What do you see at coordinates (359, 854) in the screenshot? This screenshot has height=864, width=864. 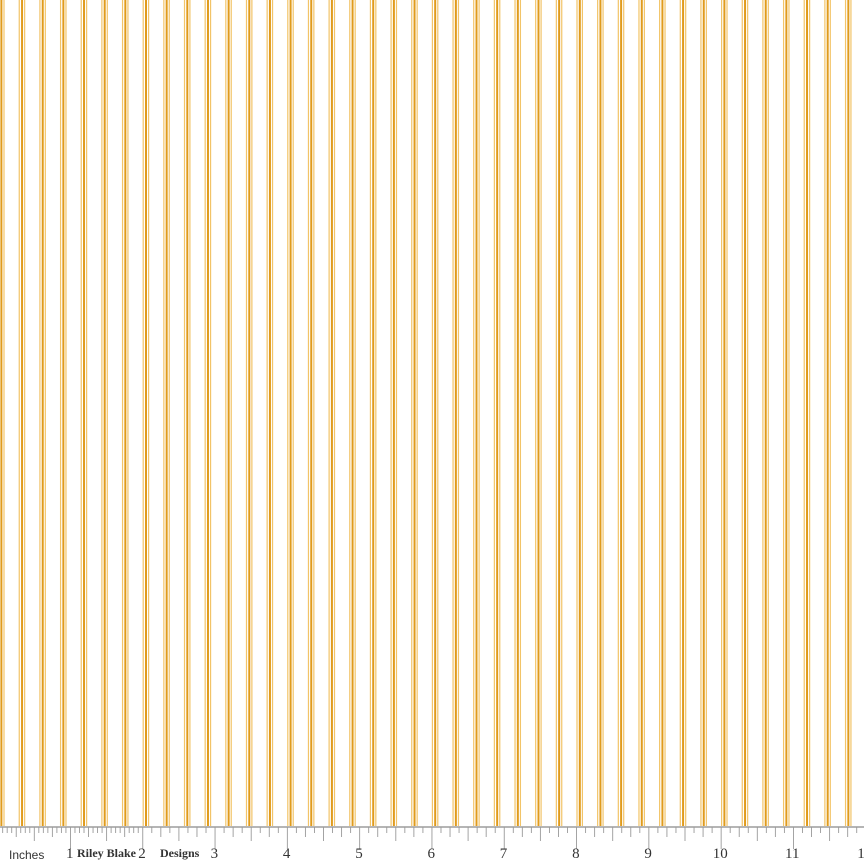 I see `ruler-number: 5` at bounding box center [359, 854].